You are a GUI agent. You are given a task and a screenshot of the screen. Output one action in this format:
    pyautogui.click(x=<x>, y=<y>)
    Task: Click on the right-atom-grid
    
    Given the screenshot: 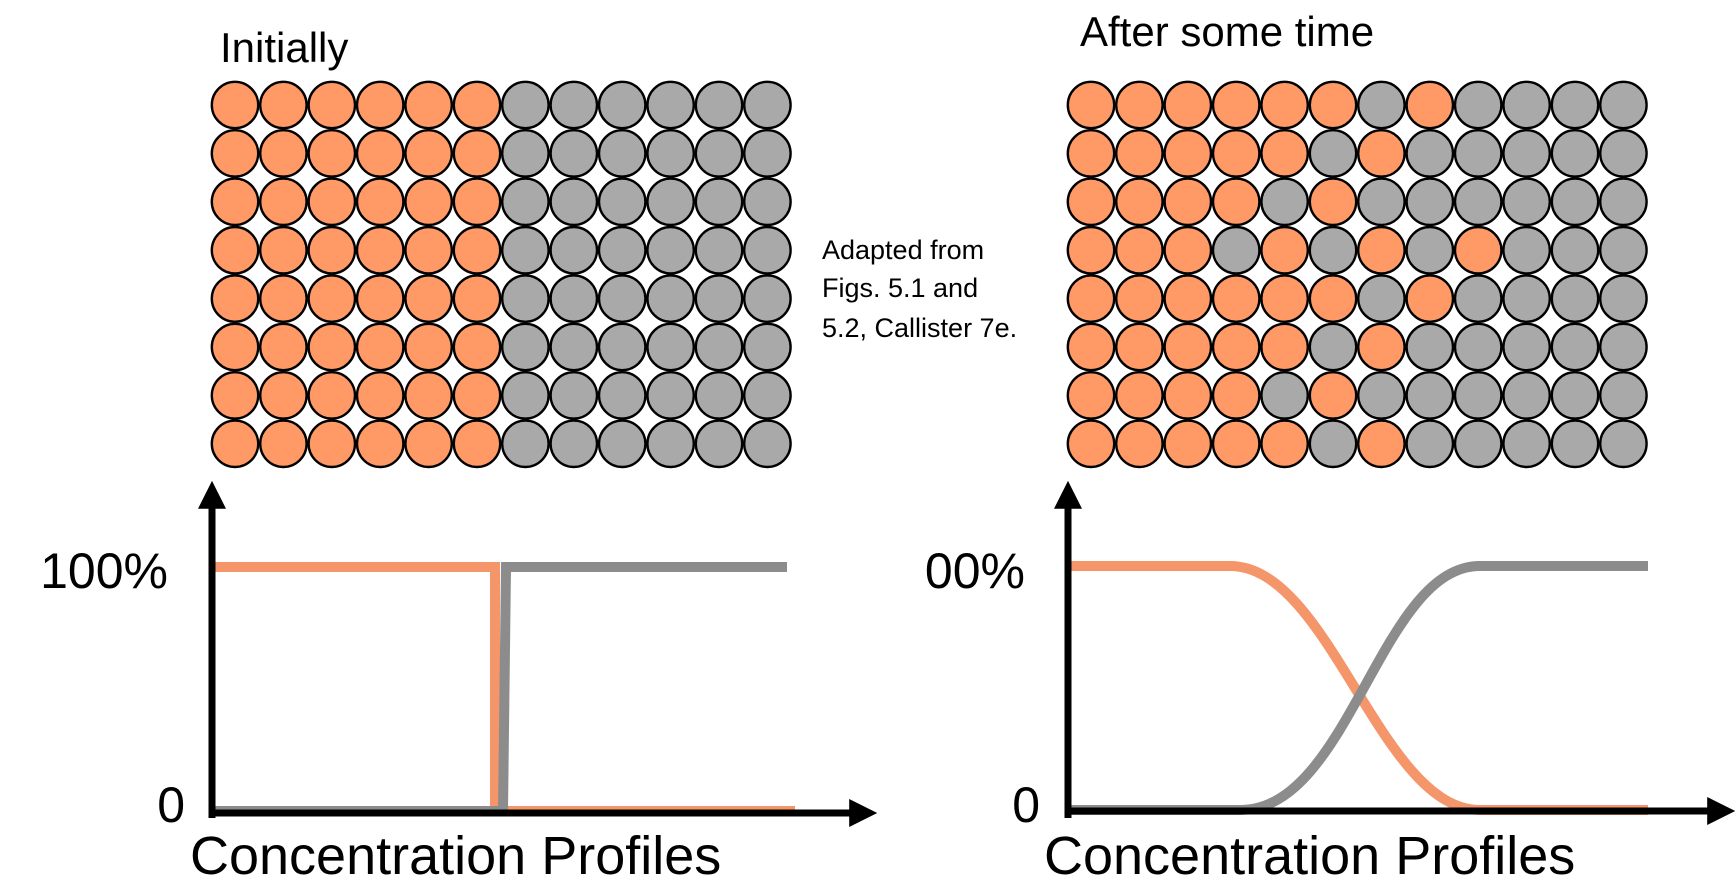 What is the action you would take?
    pyautogui.click(x=1357, y=274)
    